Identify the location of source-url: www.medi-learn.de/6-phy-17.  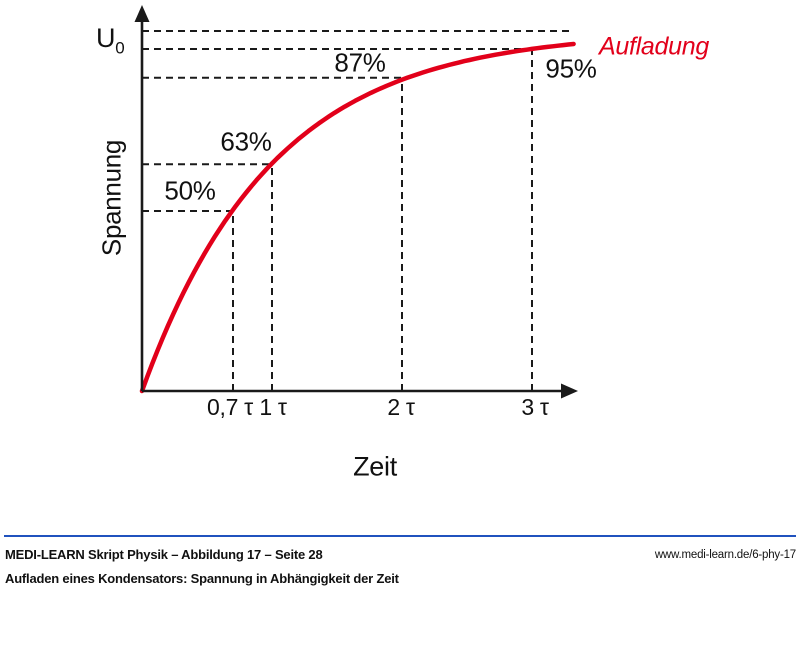
(725, 555).